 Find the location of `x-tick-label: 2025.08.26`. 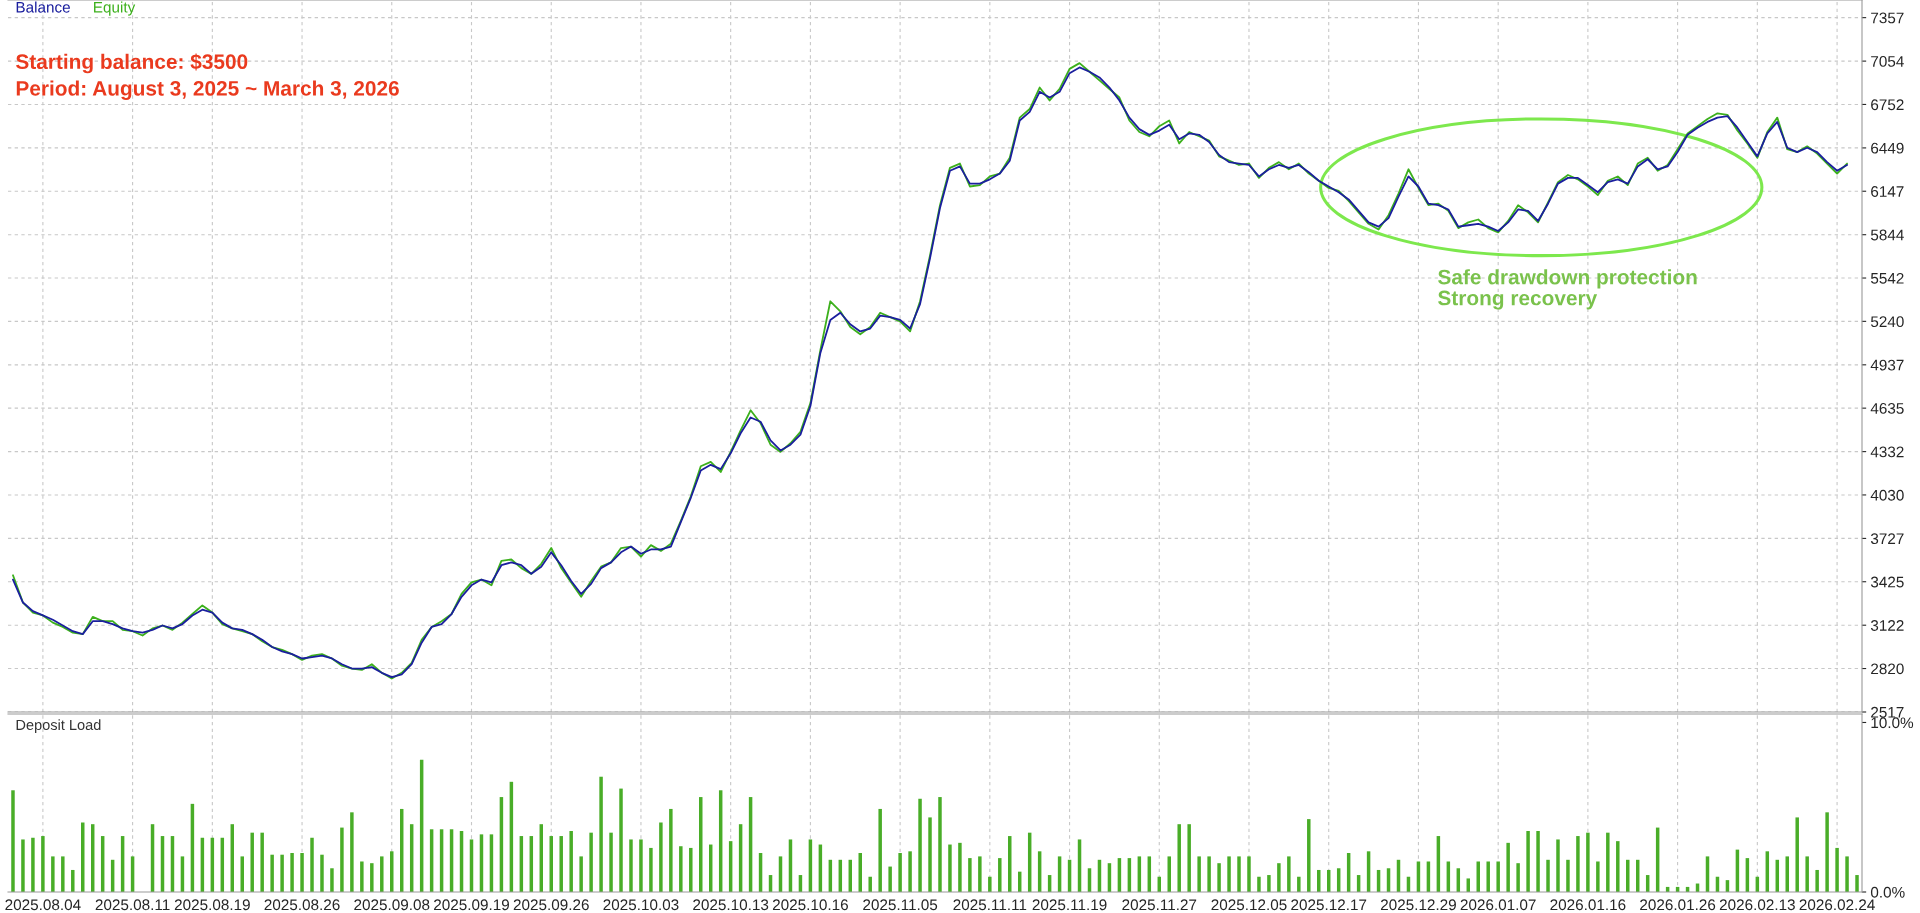

x-tick-label: 2025.08.26 is located at coordinates (302, 905).